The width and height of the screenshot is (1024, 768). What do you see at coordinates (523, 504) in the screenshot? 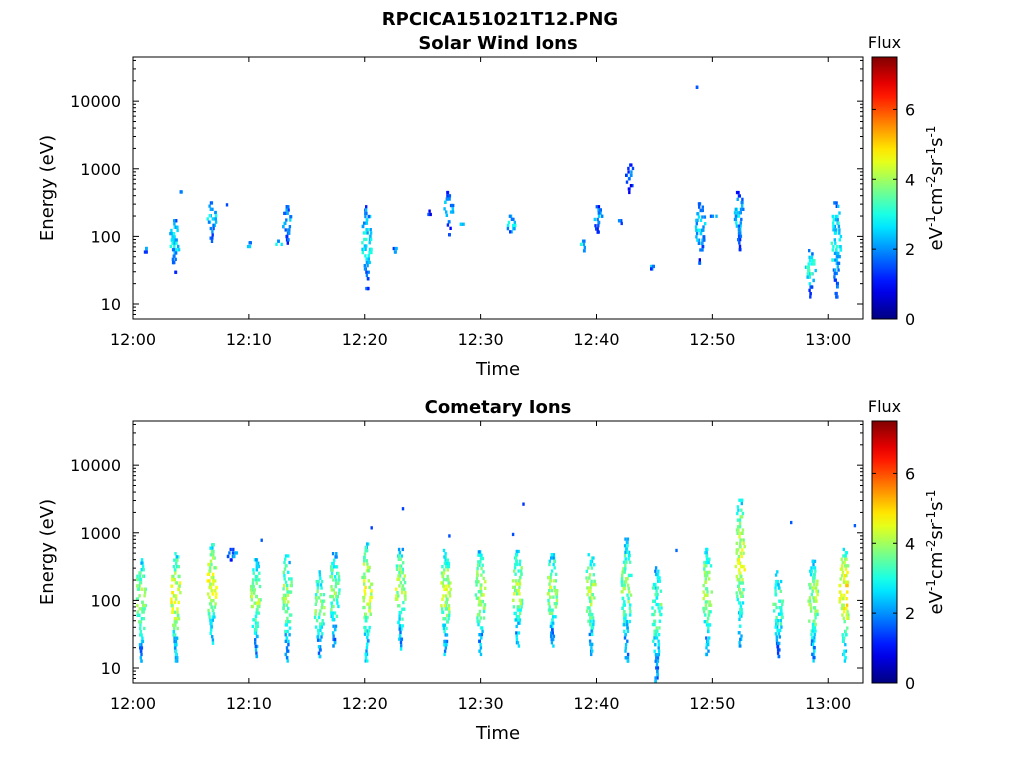
I see `data-point` at bounding box center [523, 504].